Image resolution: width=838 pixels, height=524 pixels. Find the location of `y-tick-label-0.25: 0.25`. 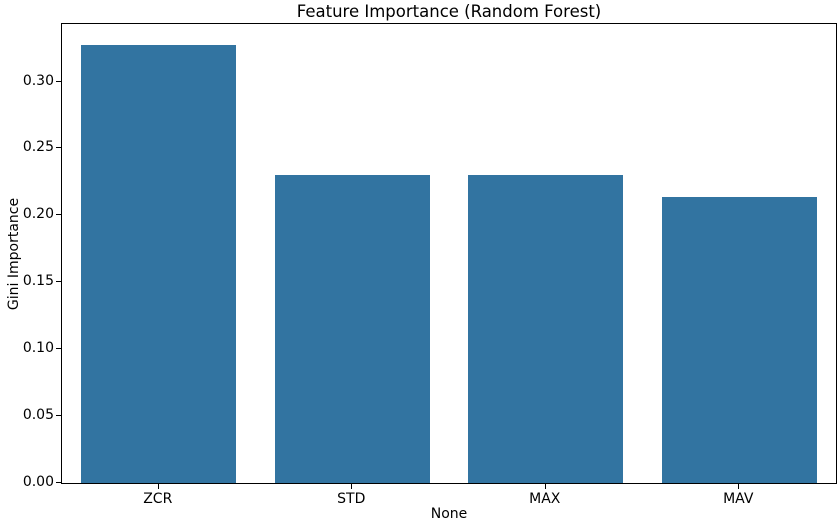

y-tick-label-0.25: 0.25 is located at coordinates (38, 147).